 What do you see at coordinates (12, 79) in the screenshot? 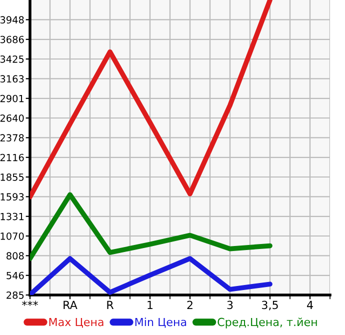
I see `y-tick-label: 3163` at bounding box center [12, 79].